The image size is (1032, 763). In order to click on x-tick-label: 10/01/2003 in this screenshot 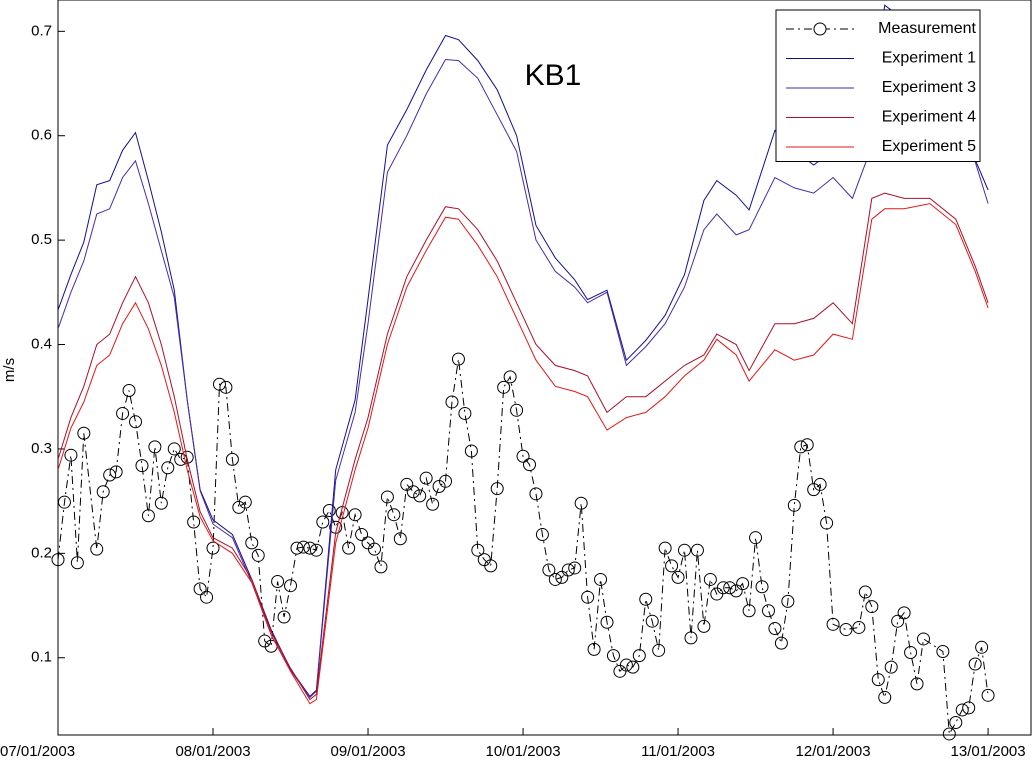, I will do `click(523, 751)`.